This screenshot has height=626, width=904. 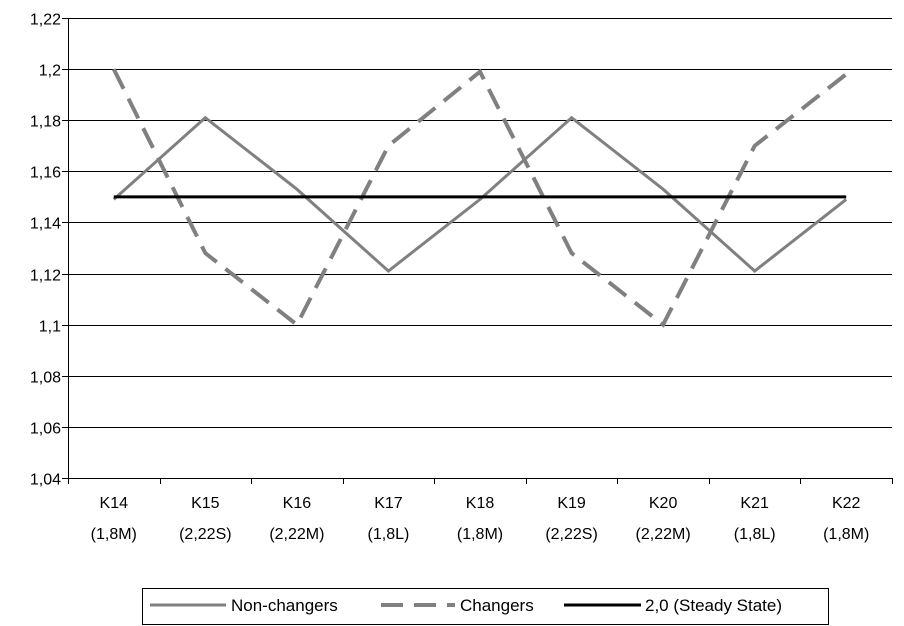 What do you see at coordinates (50, 327) in the screenshot?
I see `y-tick-label: 1,1` at bounding box center [50, 327].